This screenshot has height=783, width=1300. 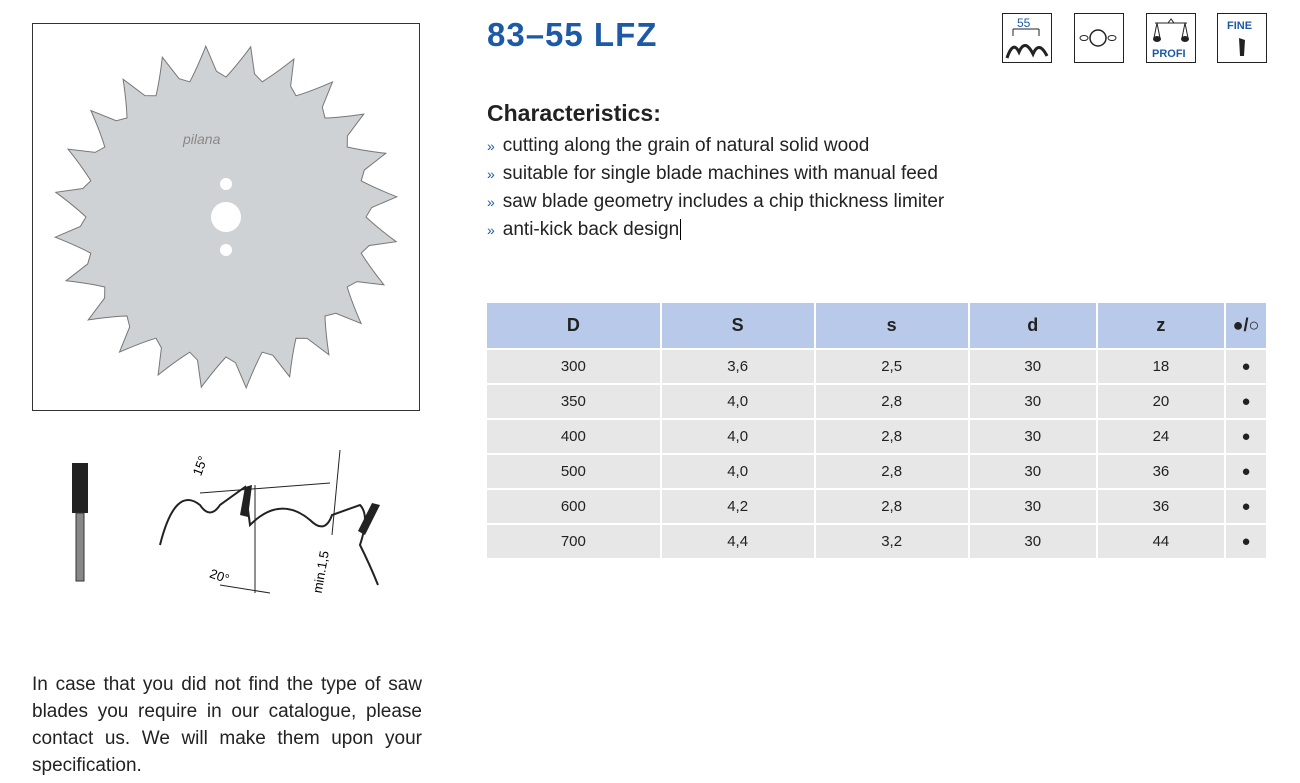 I want to click on table-cell: 18, so click(x=1161, y=366).